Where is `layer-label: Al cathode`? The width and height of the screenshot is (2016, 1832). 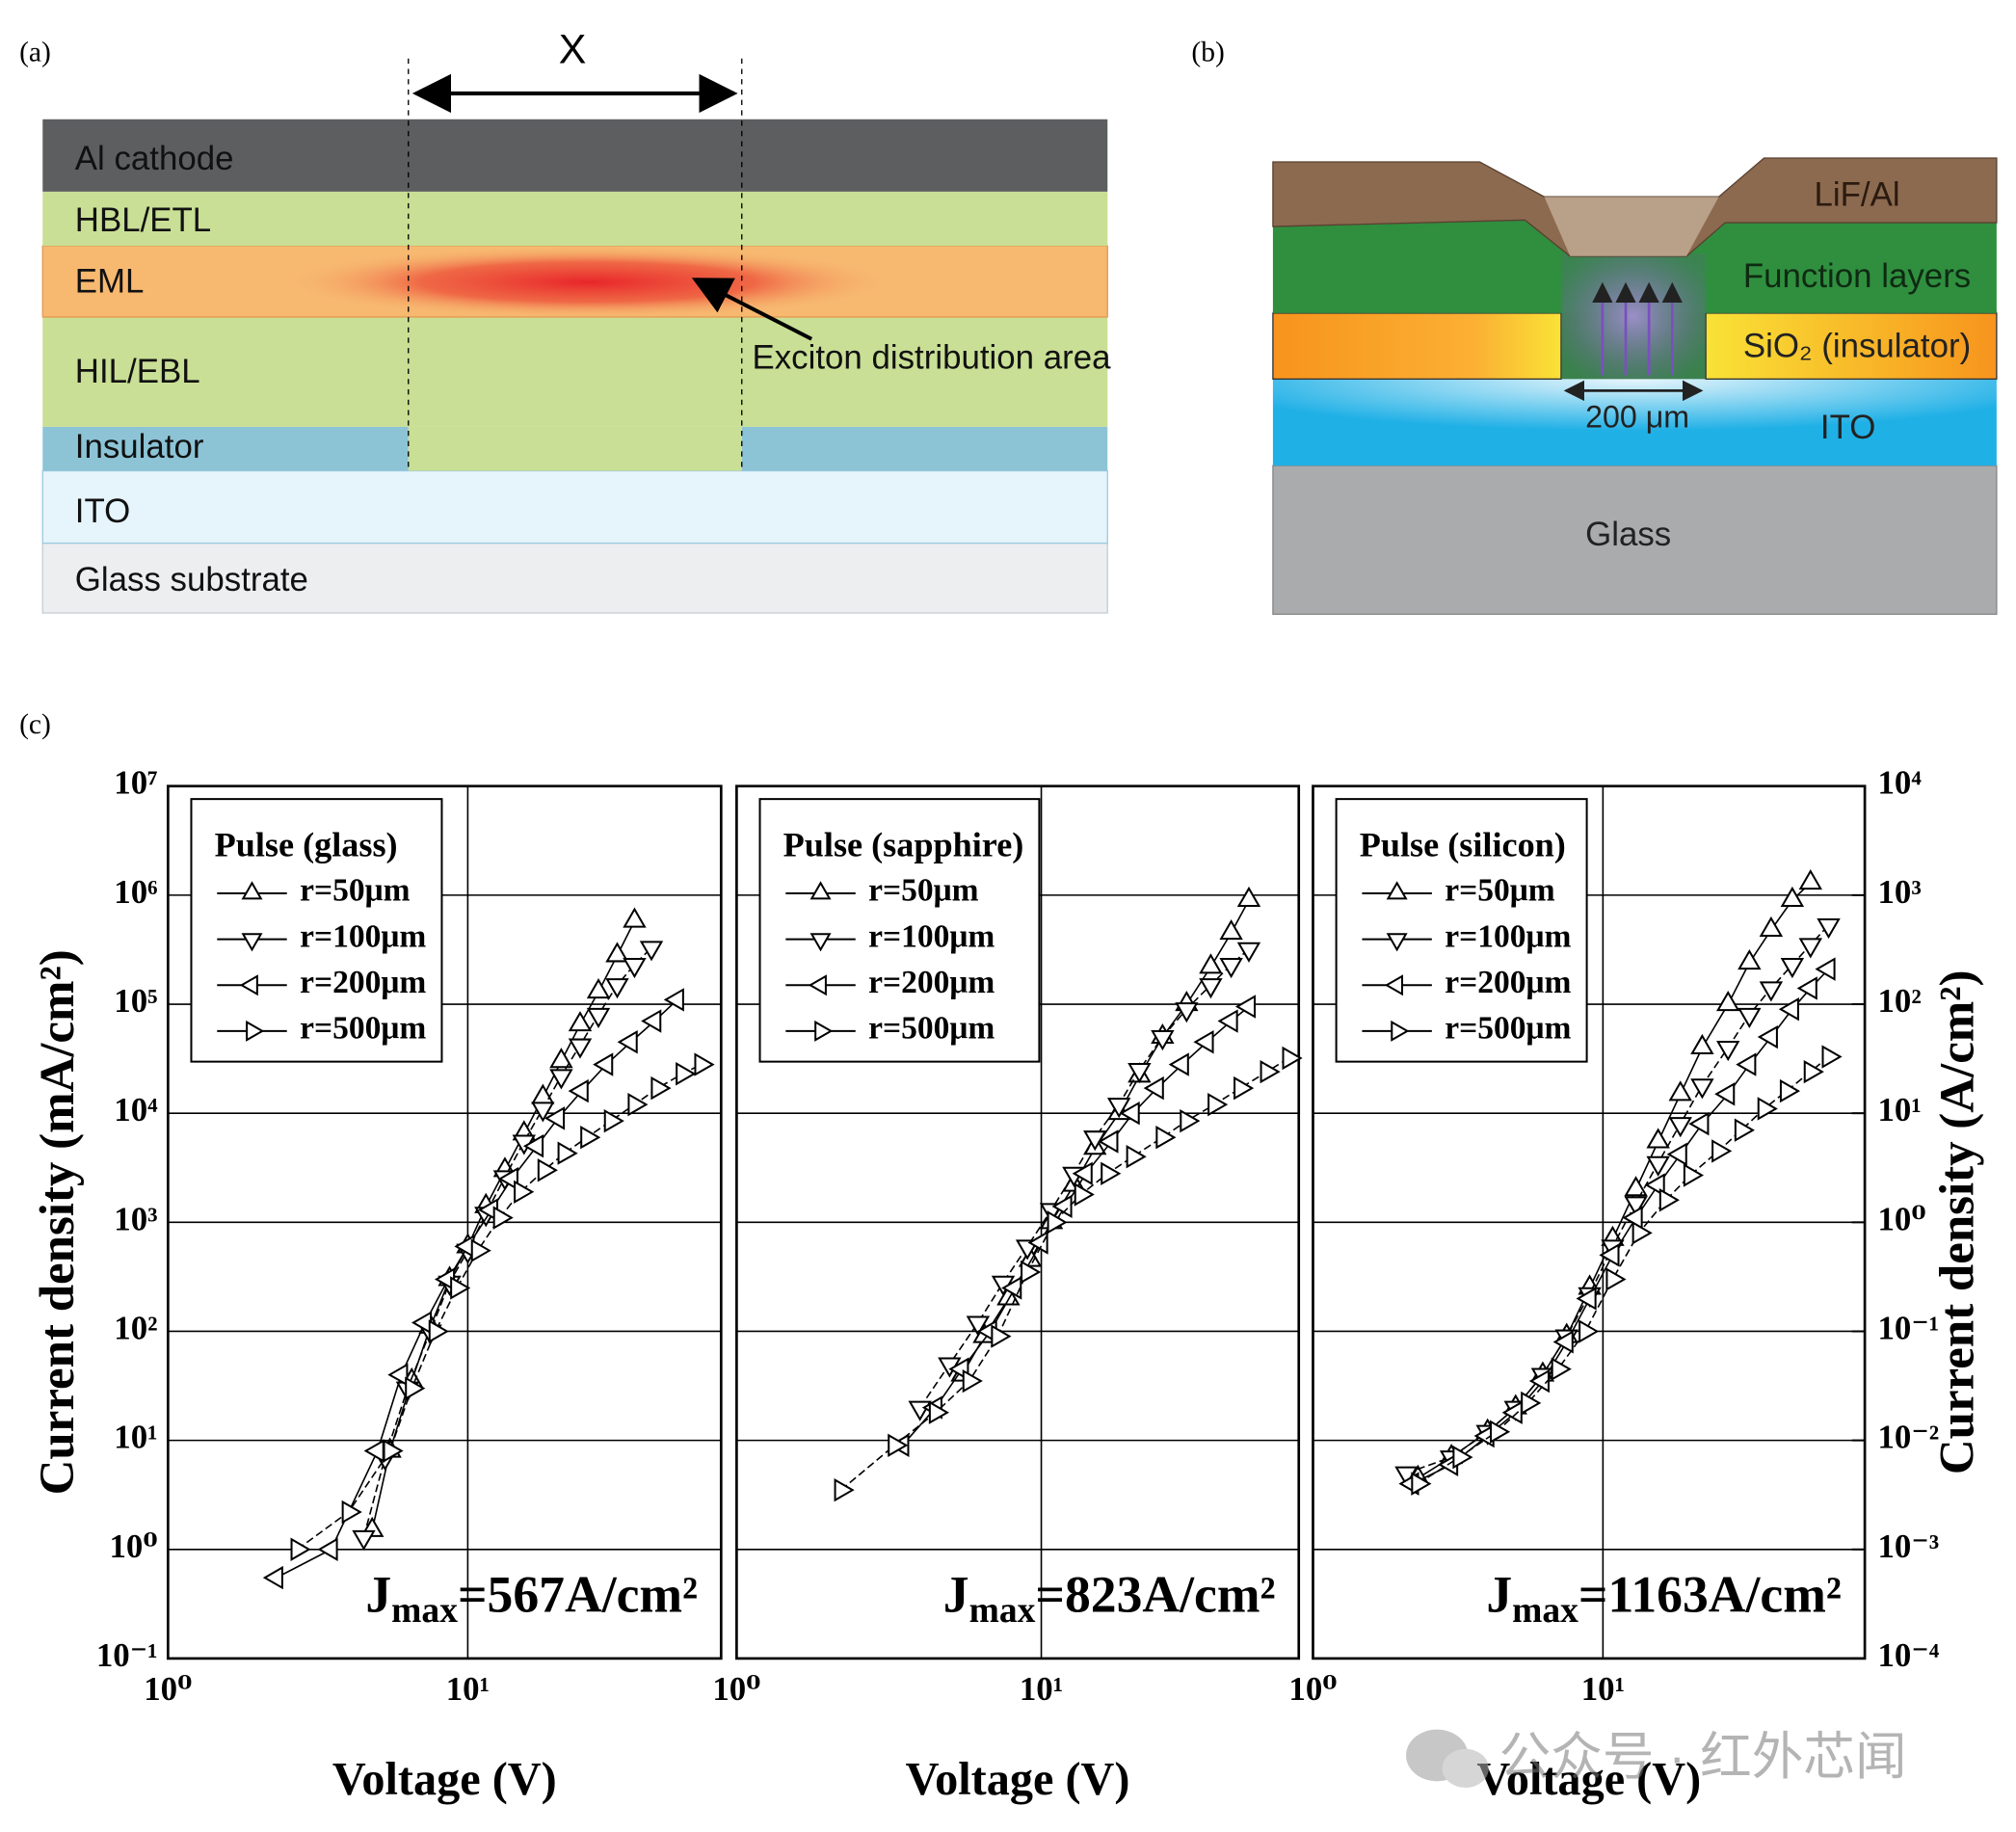
layer-label: Al cathode is located at coordinates (155, 158).